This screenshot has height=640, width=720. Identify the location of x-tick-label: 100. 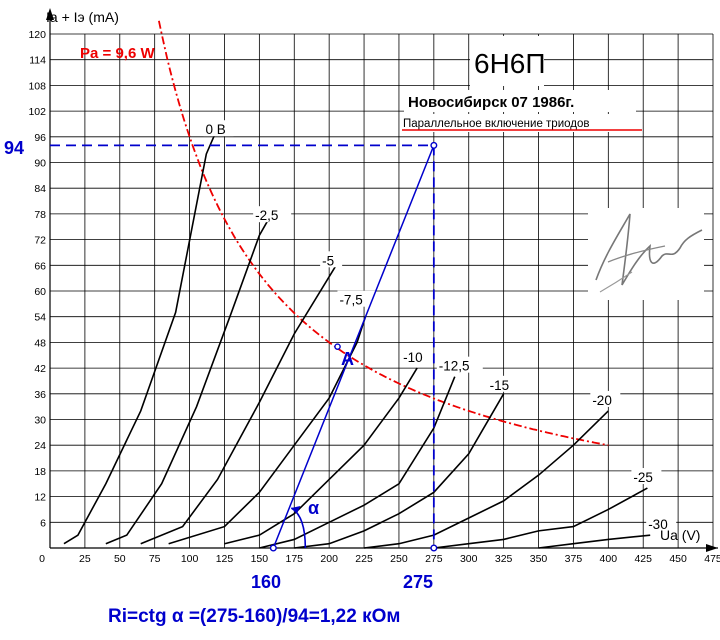
(190, 559).